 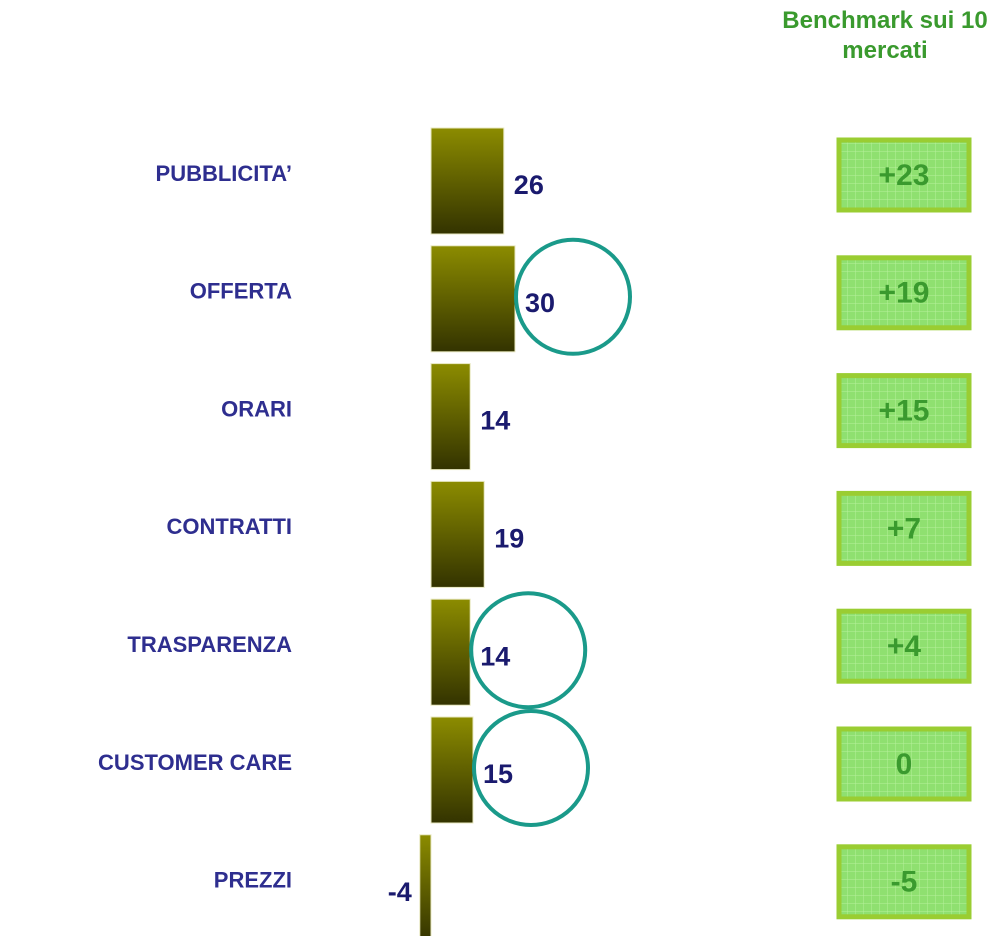 I want to click on value-label: 30, so click(x=540, y=303).